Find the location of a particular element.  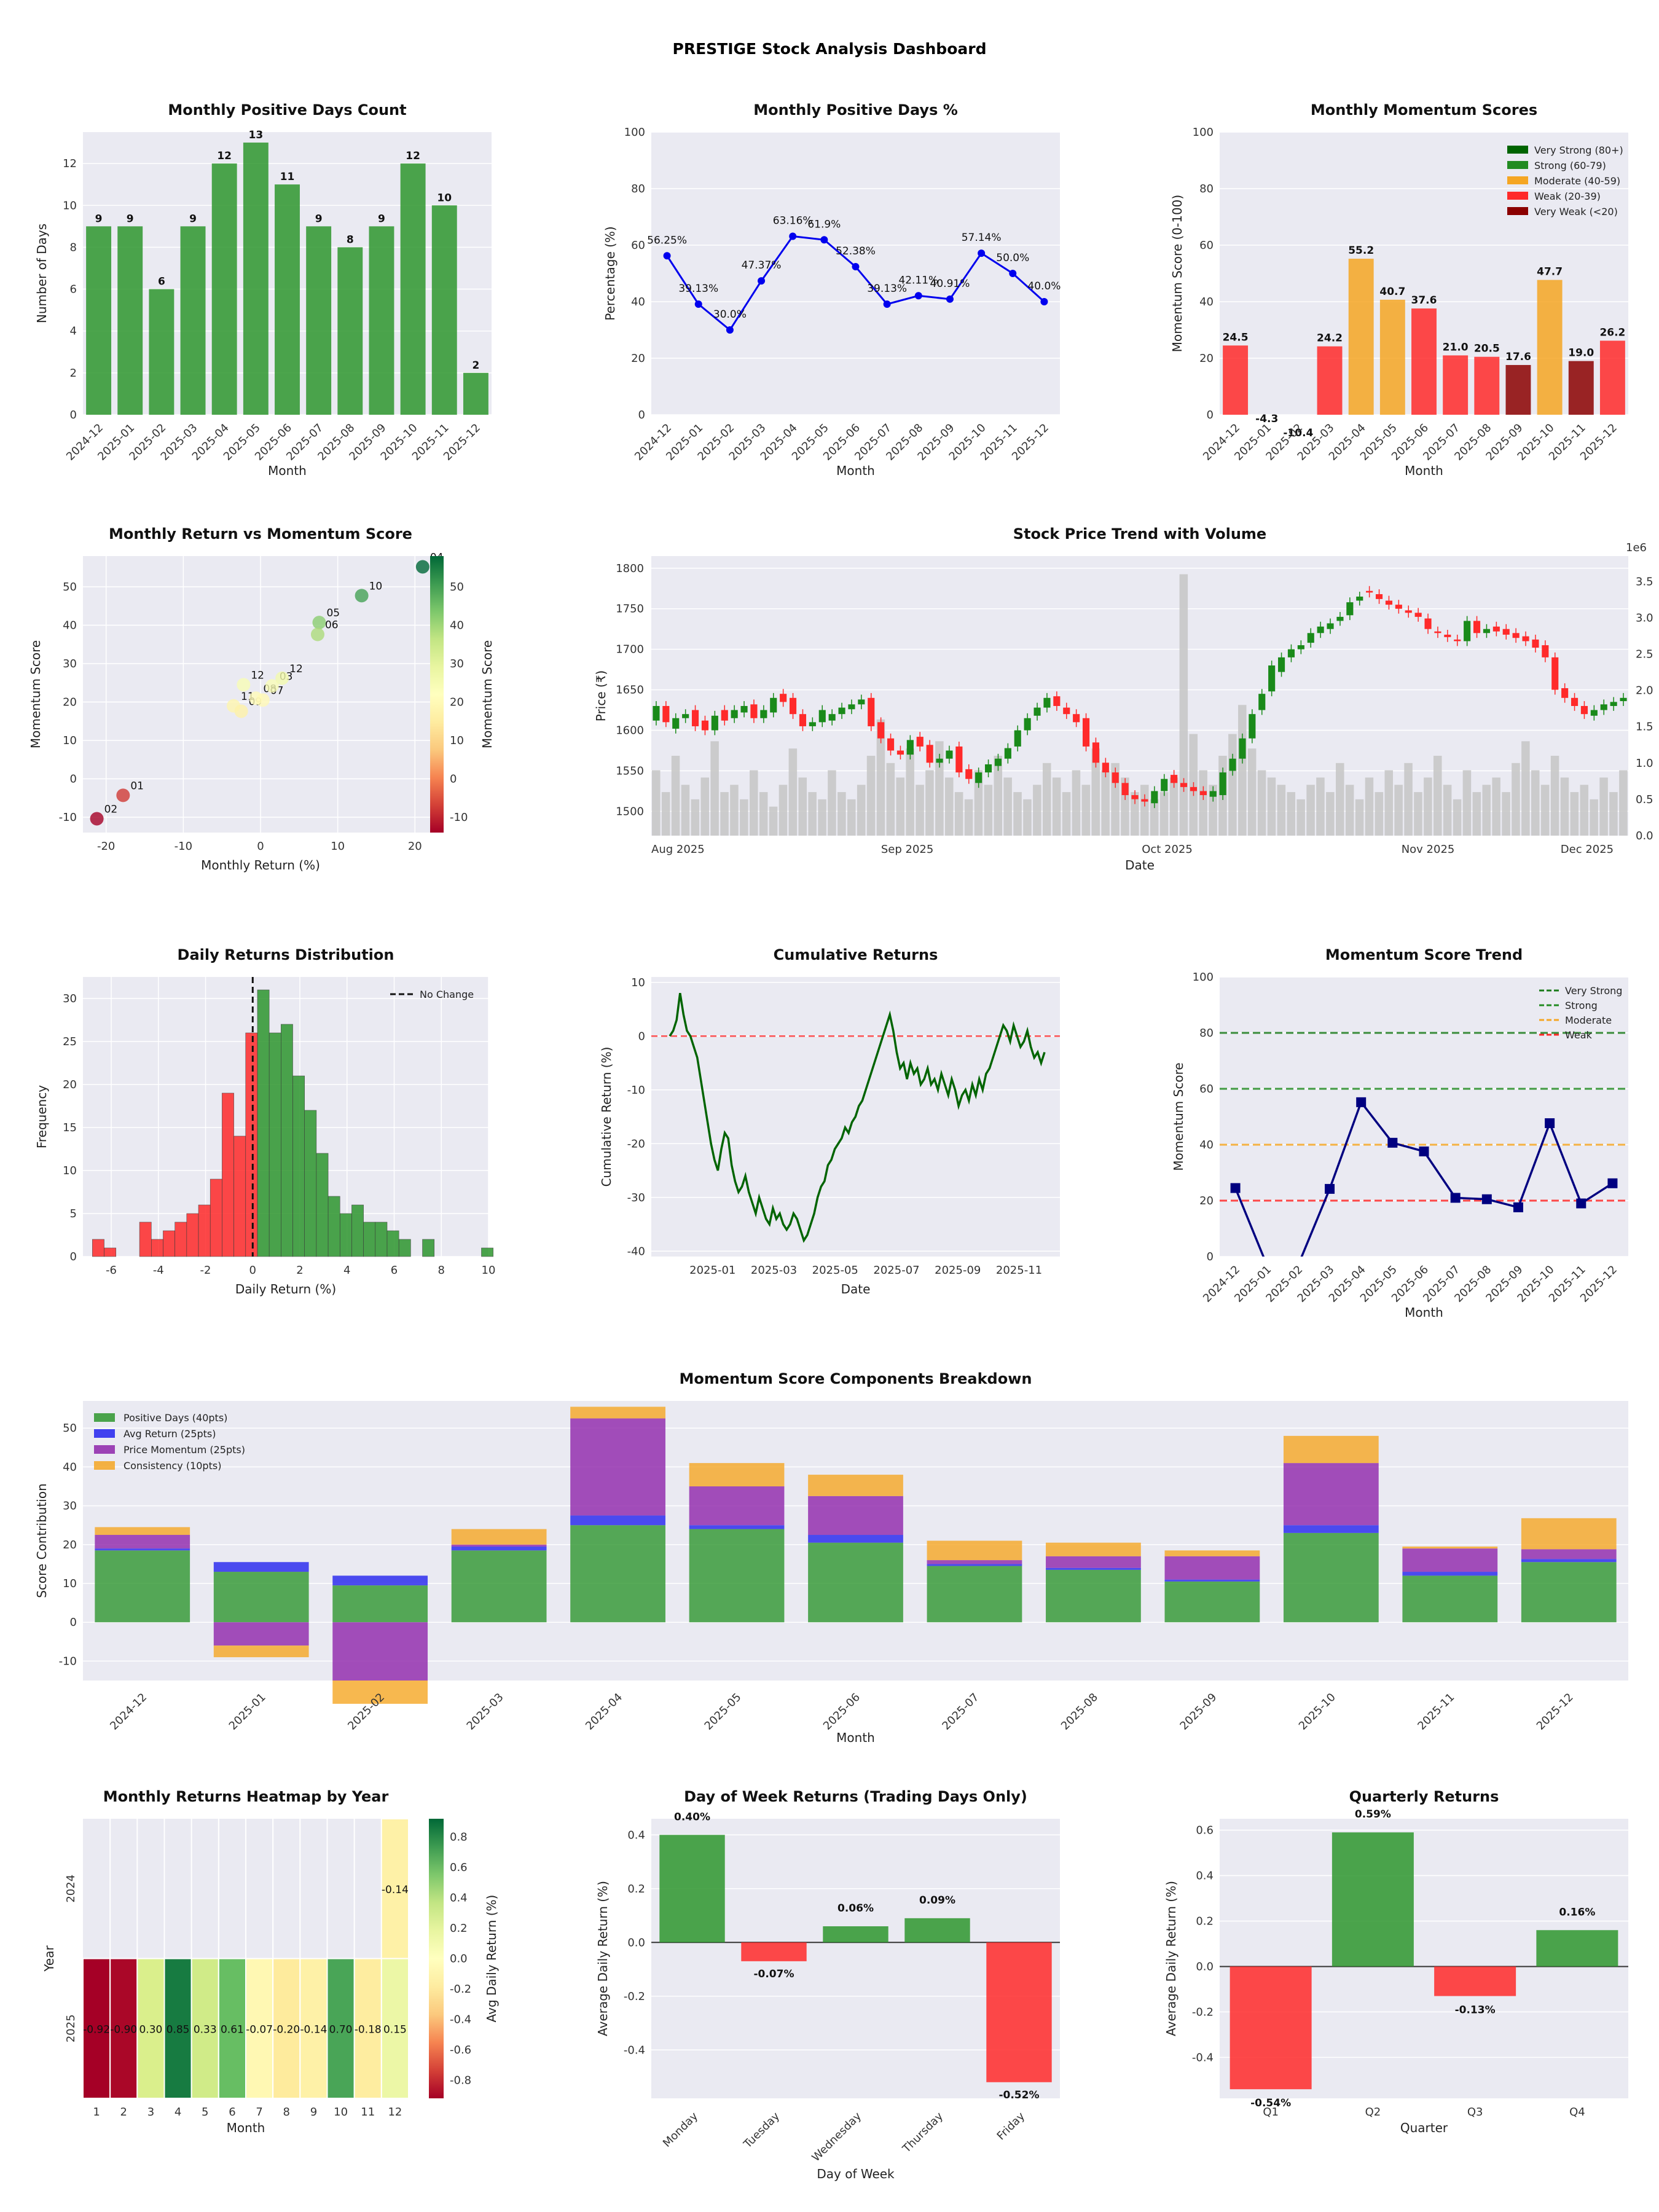

data-label: 9 is located at coordinates (193, 219).